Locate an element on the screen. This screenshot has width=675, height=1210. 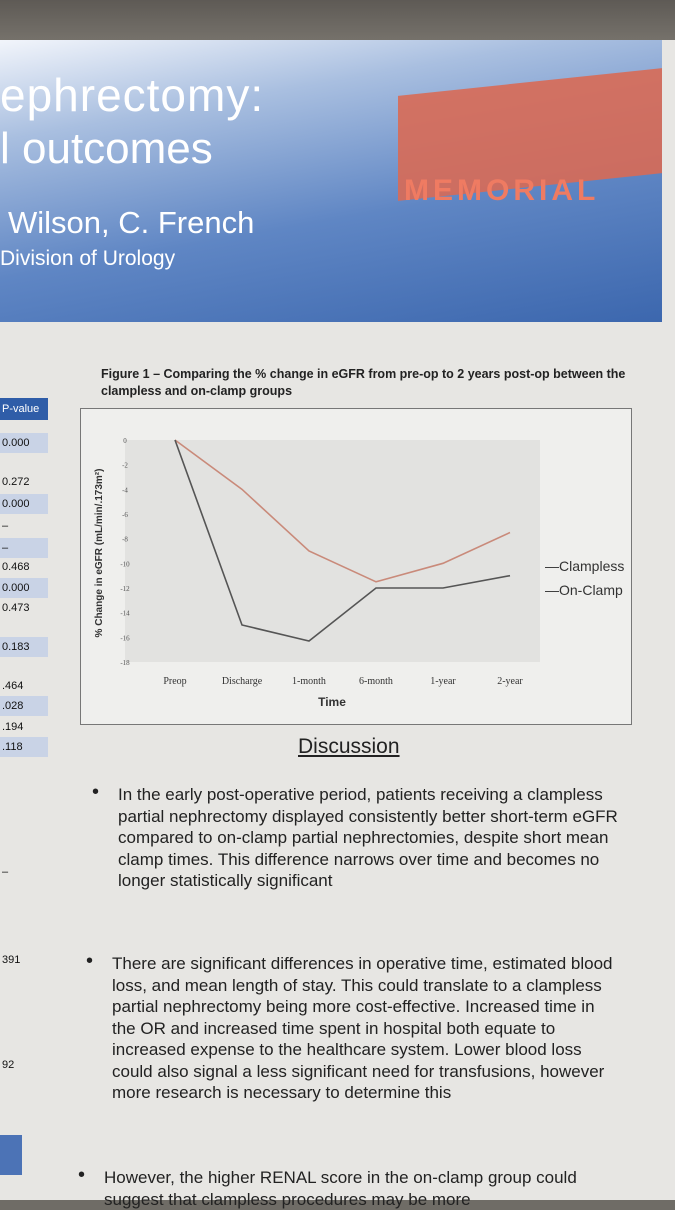
table-shaded-block is located at coordinates (11, 1155).